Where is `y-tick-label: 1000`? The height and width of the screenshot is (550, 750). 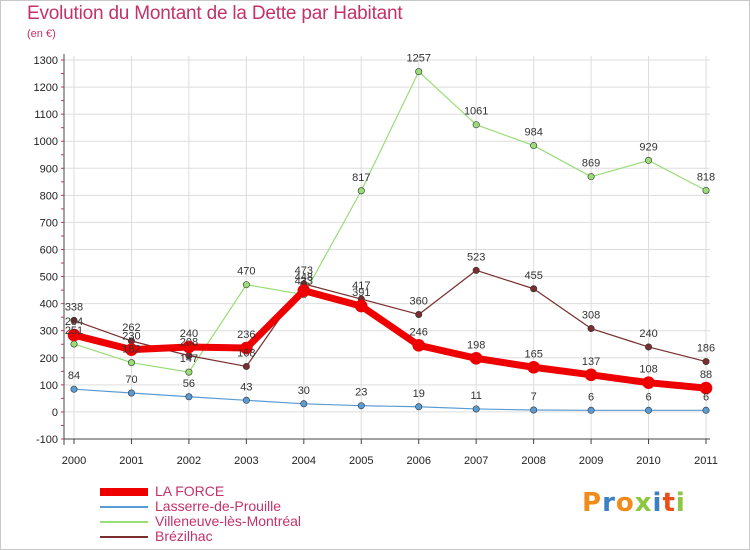
y-tick-label: 1000 is located at coordinates (46, 142).